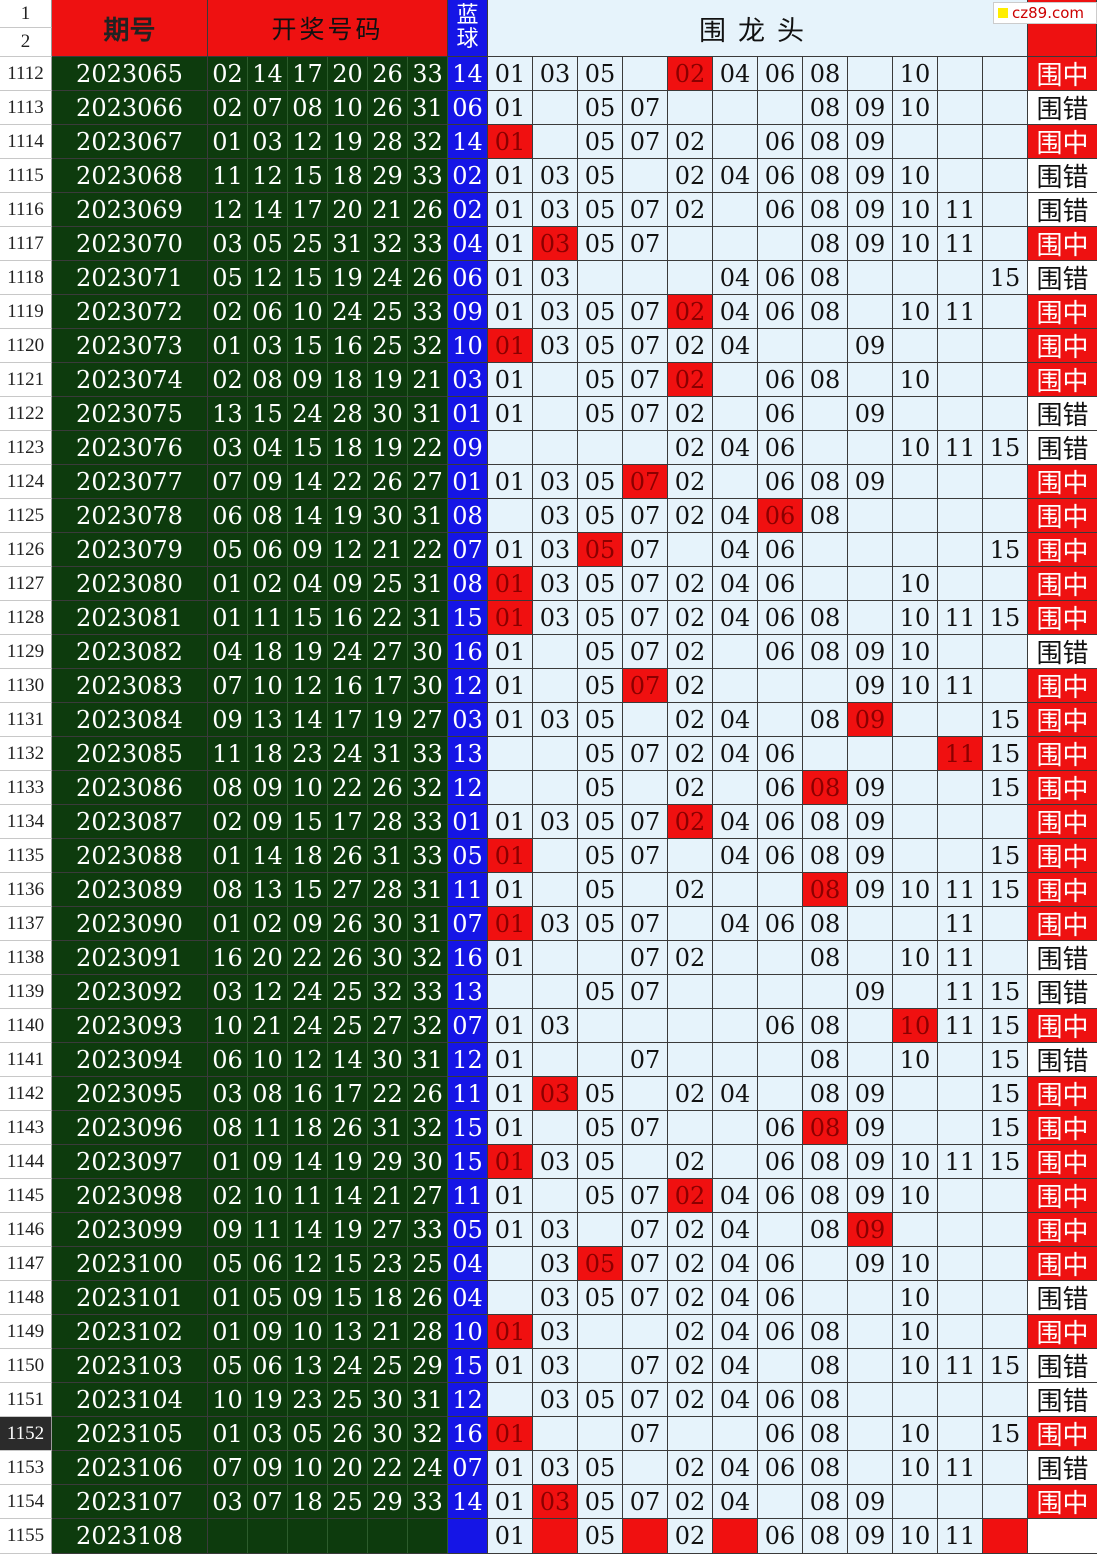 This screenshot has height=1554, width=1097. What do you see at coordinates (600, 1400) in the screenshot?
I see `candidate-cell: 05` at bounding box center [600, 1400].